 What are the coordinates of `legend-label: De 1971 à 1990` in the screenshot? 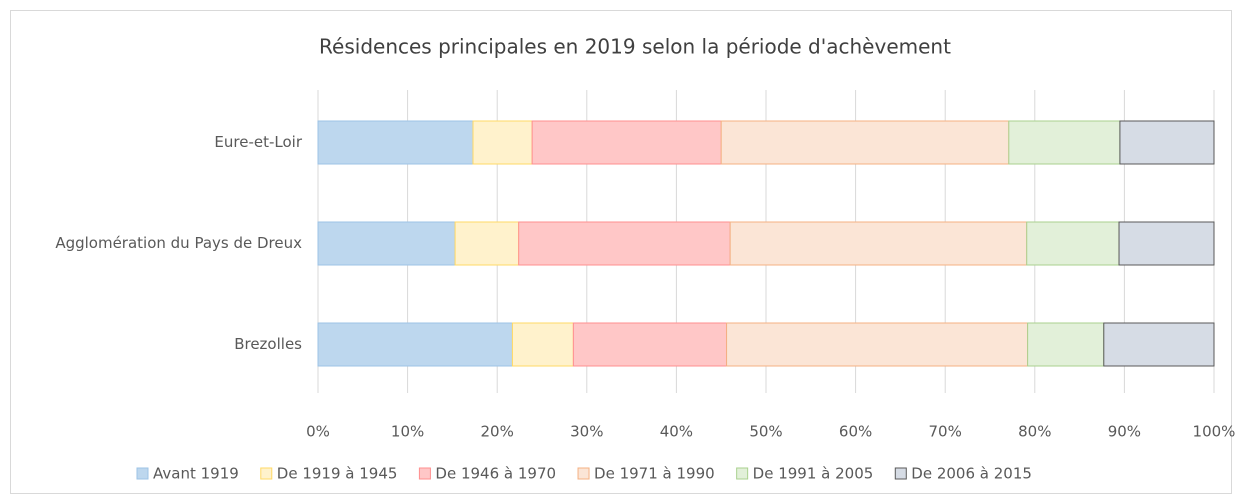 It's located at (654, 474).